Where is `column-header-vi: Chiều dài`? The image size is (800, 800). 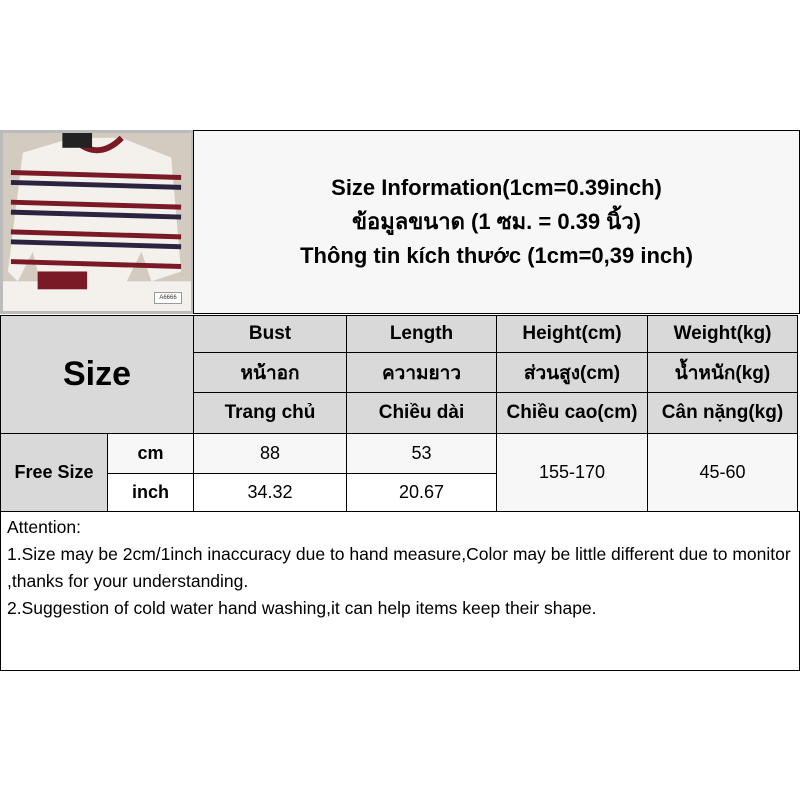 column-header-vi: Chiều dài is located at coordinates (421, 413).